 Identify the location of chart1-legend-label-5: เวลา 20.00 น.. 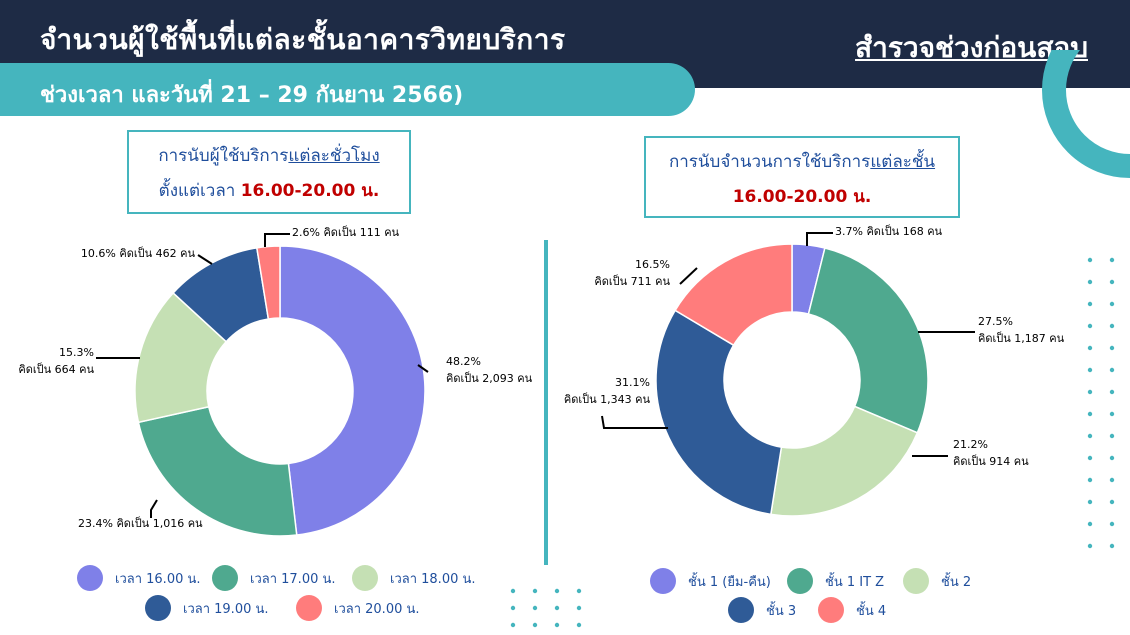
(377, 609).